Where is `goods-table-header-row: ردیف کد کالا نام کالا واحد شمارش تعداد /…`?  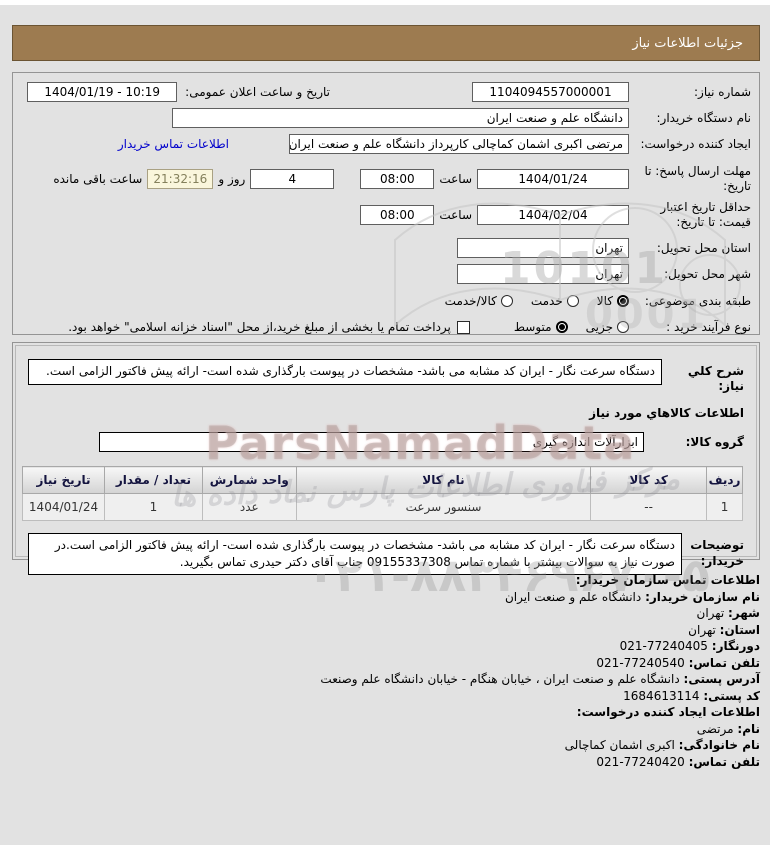 goods-table-header-row: ردیف کد کالا نام کالا واحد شمارش تعداد /… is located at coordinates (382, 480).